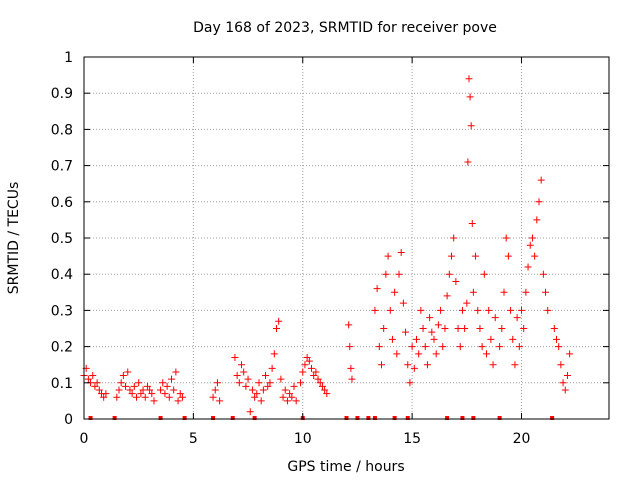 This screenshot has height=480, width=640. What do you see at coordinates (345, 467) in the screenshot?
I see `x-axis-label: GPS time / hours` at bounding box center [345, 467].